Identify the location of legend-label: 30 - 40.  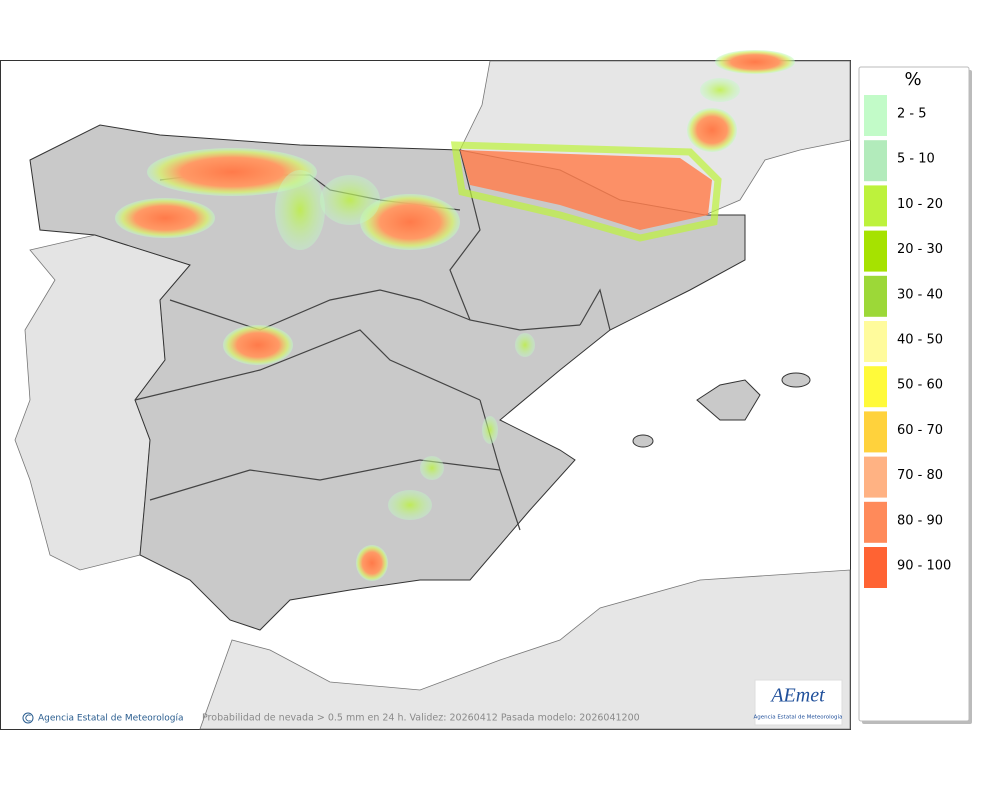
(920, 294).